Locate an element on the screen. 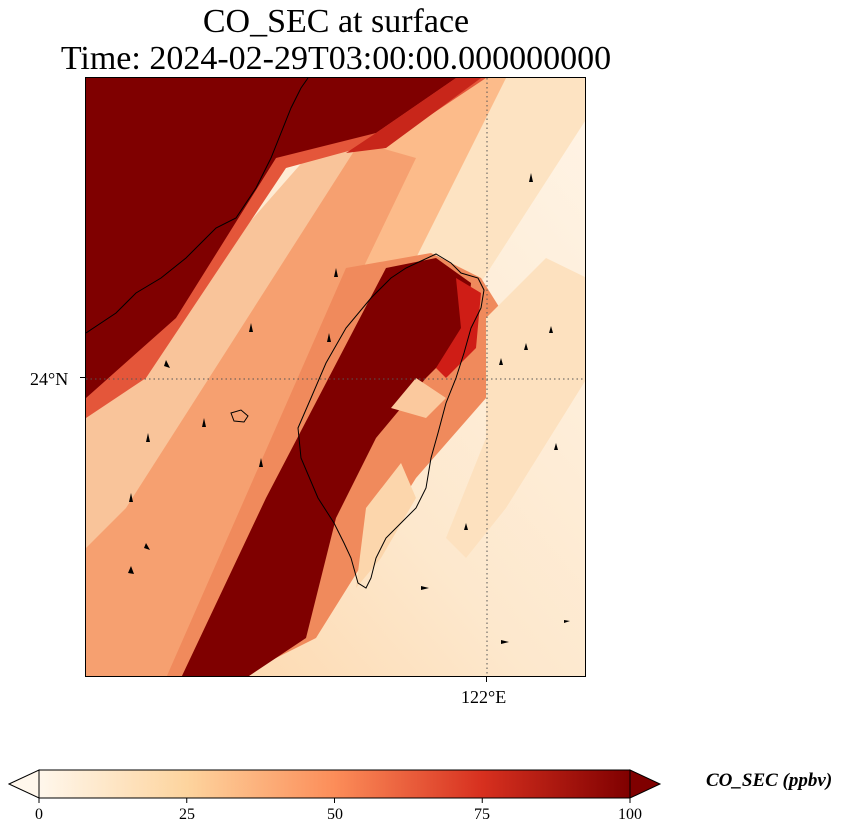  coastline-island-penghu is located at coordinates (239, 416).